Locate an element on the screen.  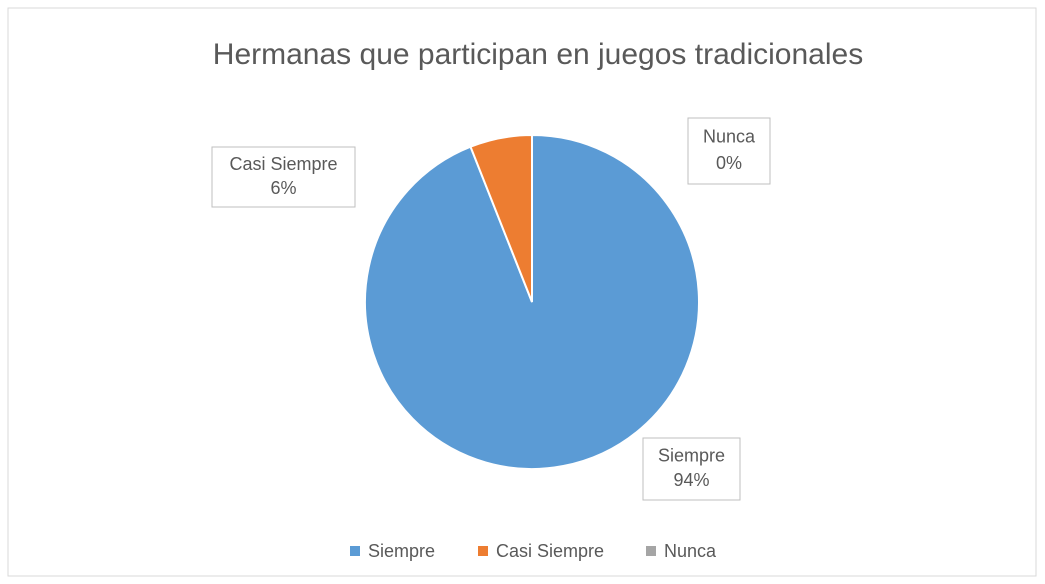
data-label-category: Casi Siempre is located at coordinates (283, 164).